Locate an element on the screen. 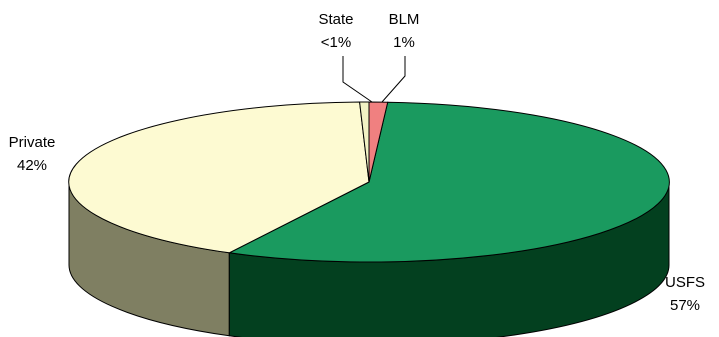  label-private-value: 42% is located at coordinates (32, 165).